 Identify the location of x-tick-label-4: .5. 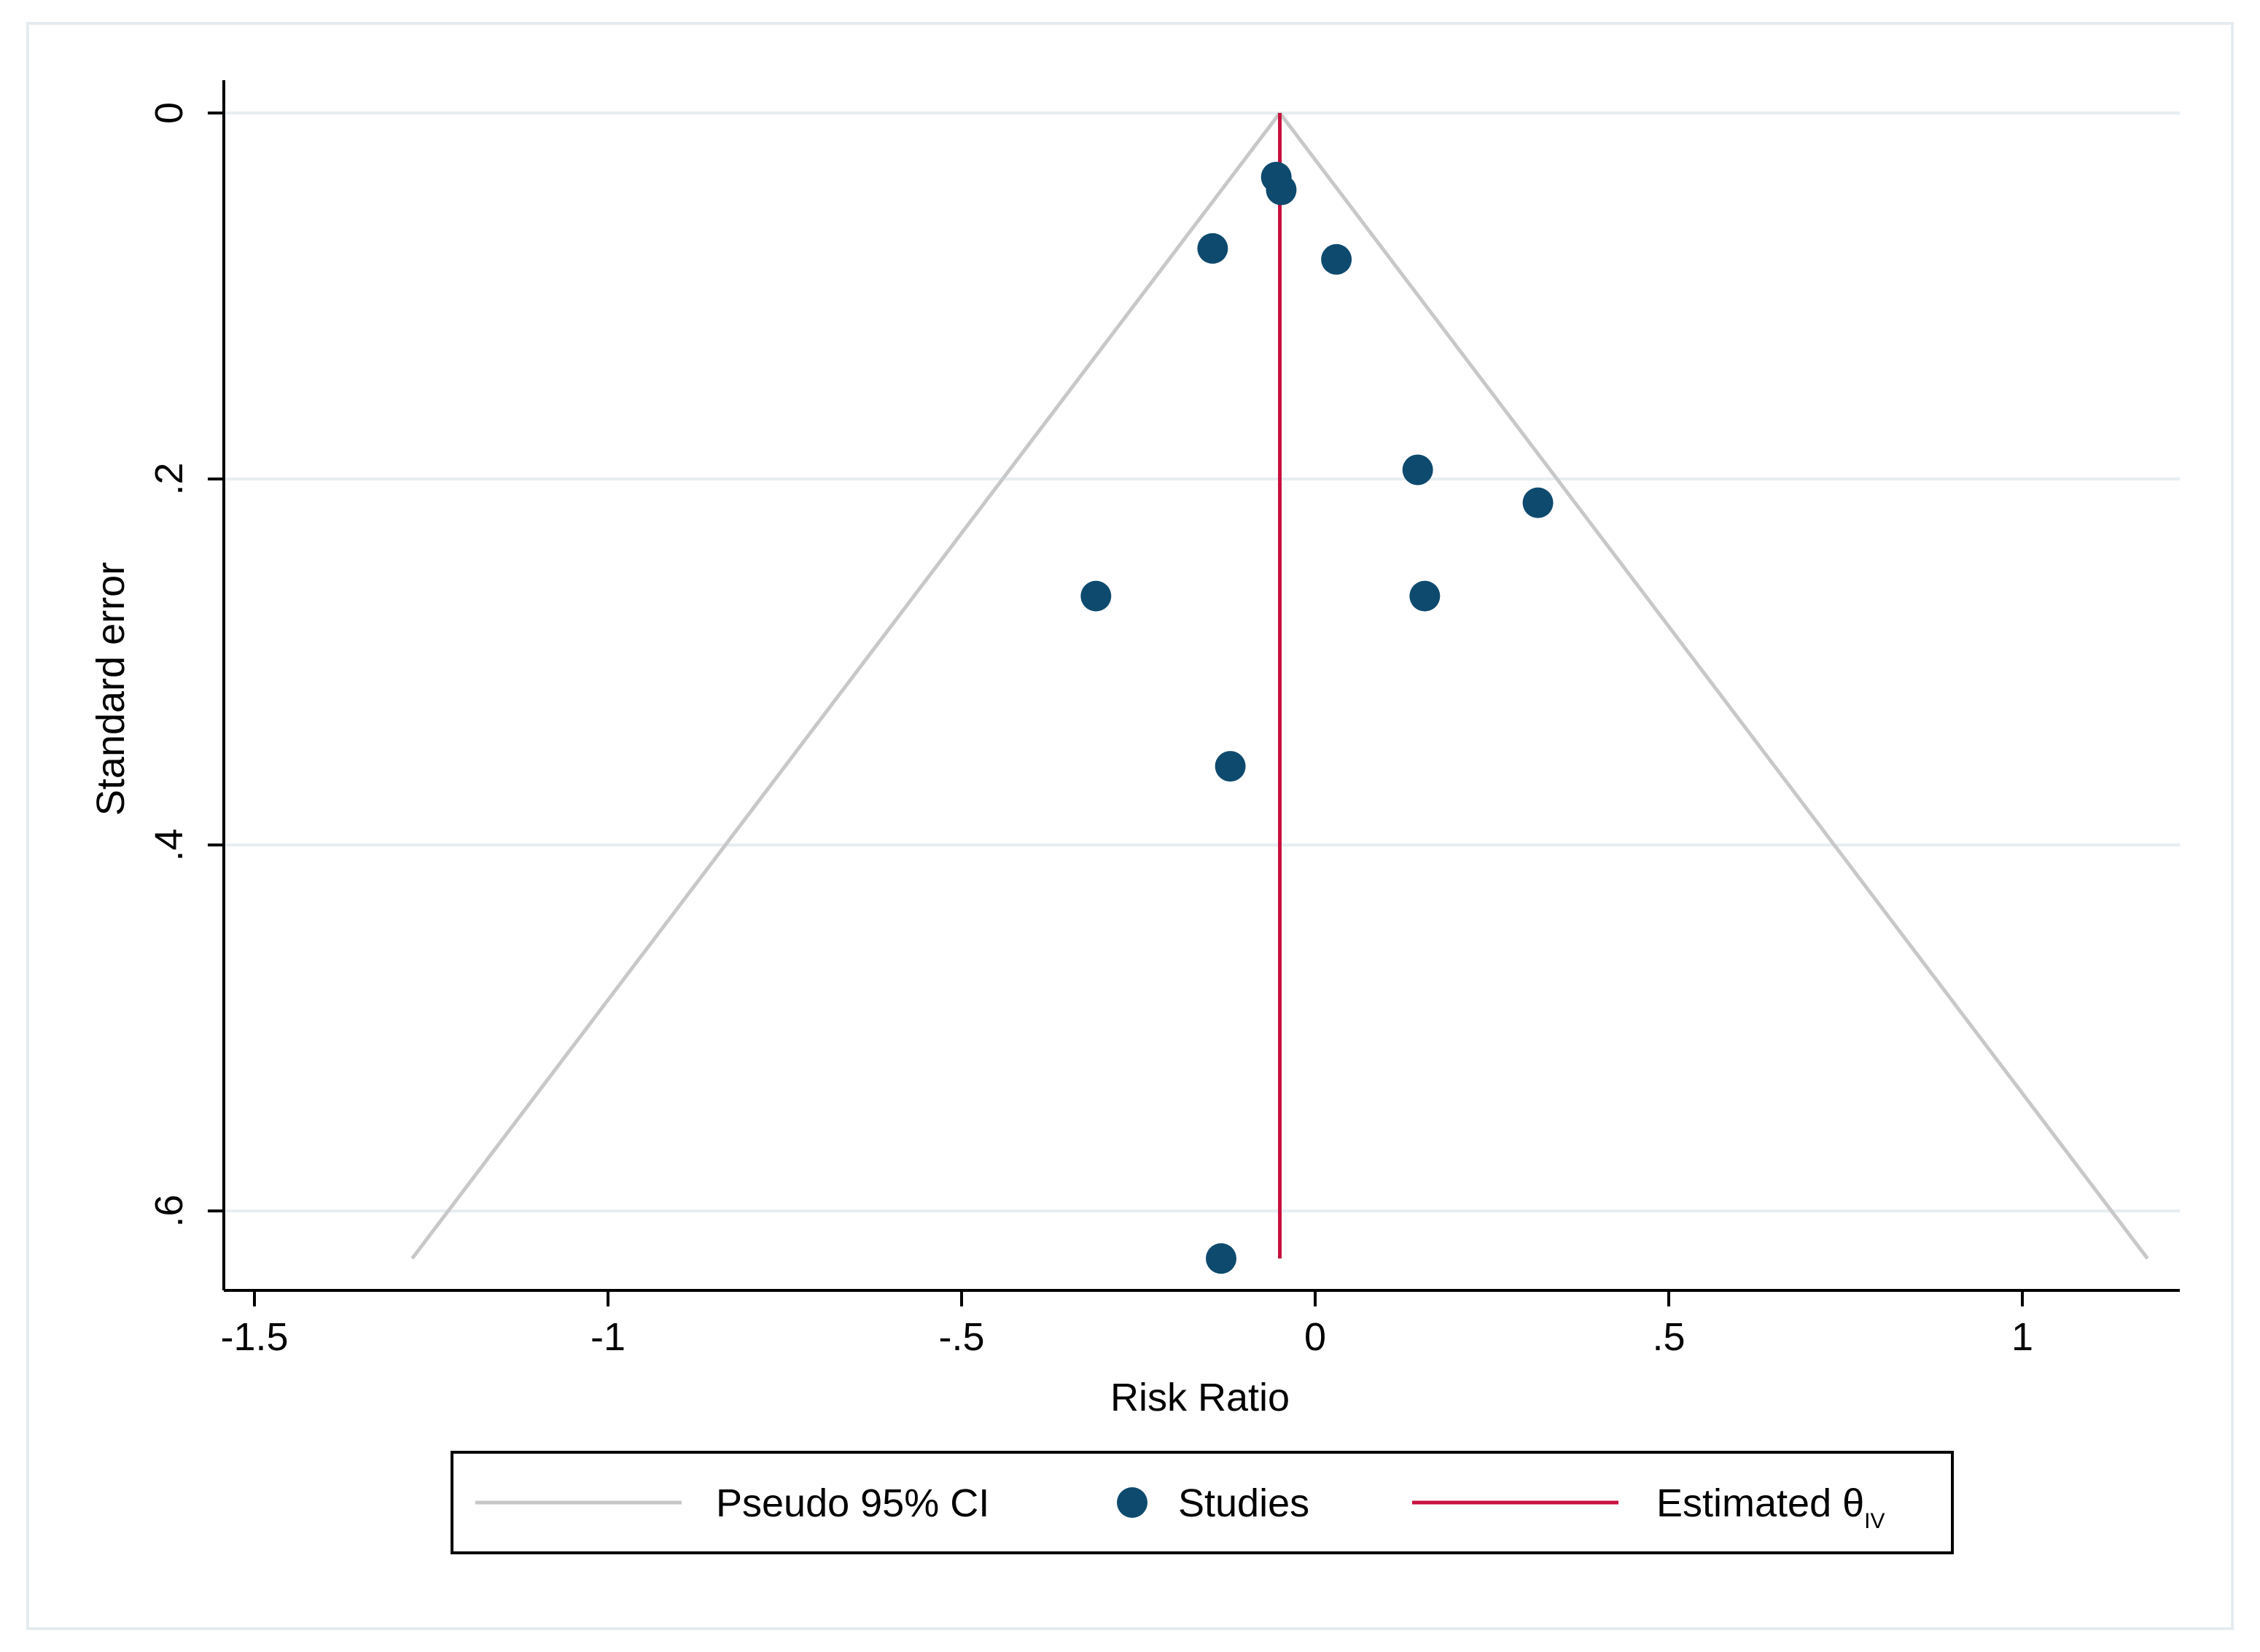
(1668, 1337).